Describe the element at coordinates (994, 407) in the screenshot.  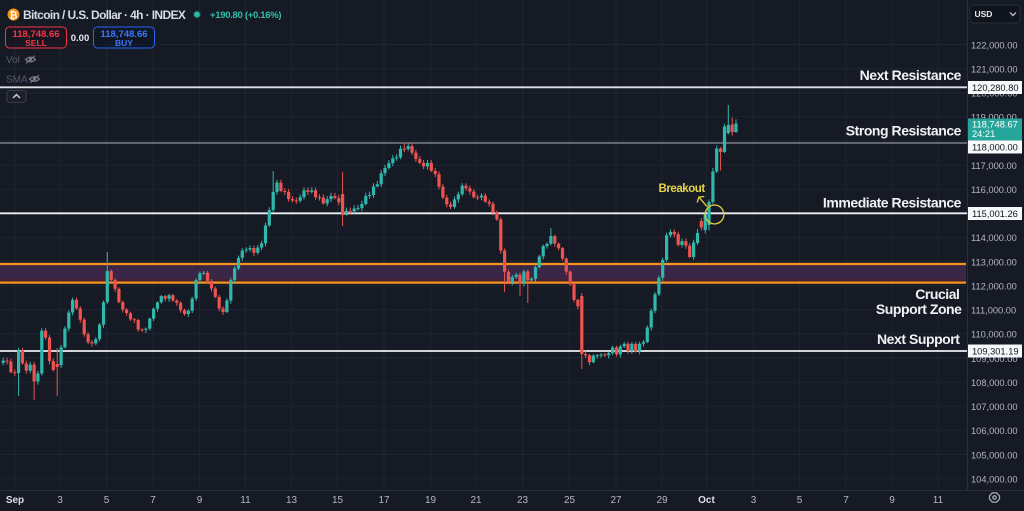
I see `svg-text: 107,000.00` at that location.